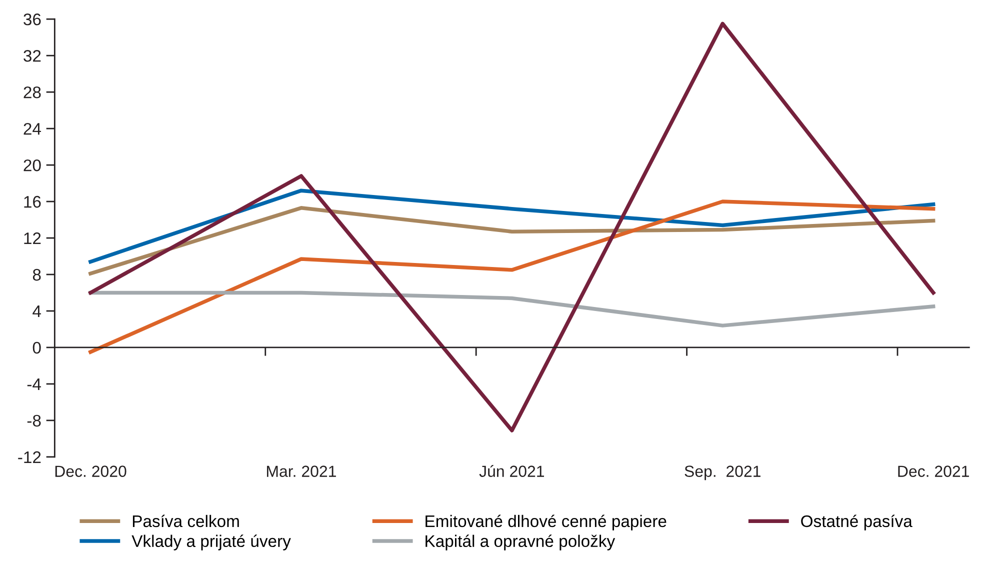  Describe the element at coordinates (32, 128) in the screenshot. I see `y-tick-label: 24` at that location.